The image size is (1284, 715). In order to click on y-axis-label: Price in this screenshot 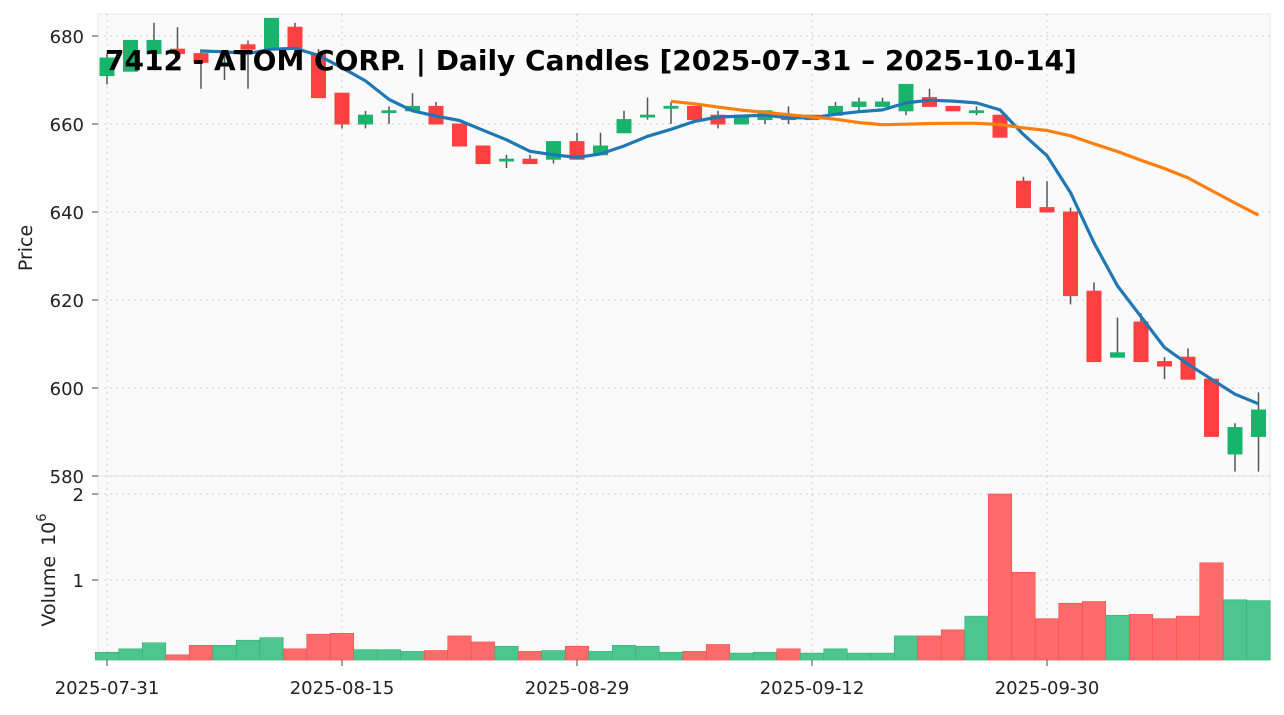, I will do `click(26, 248)`.